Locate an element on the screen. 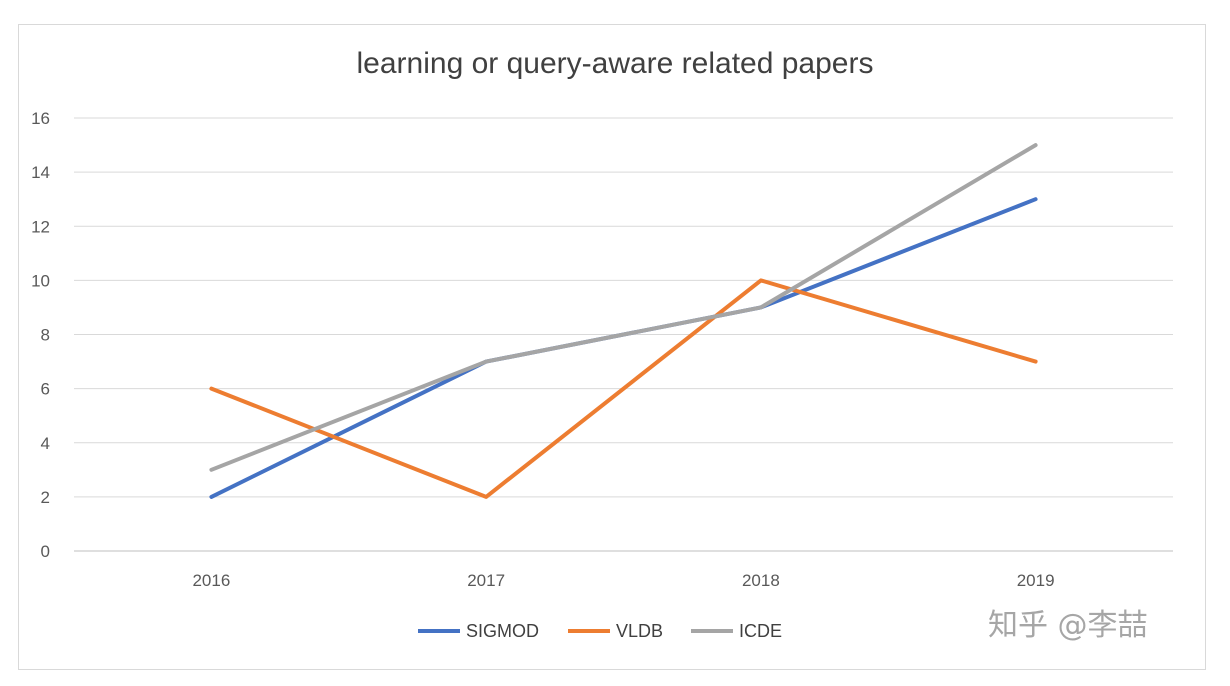  y-tick-label: 0 is located at coordinates (45, 551).